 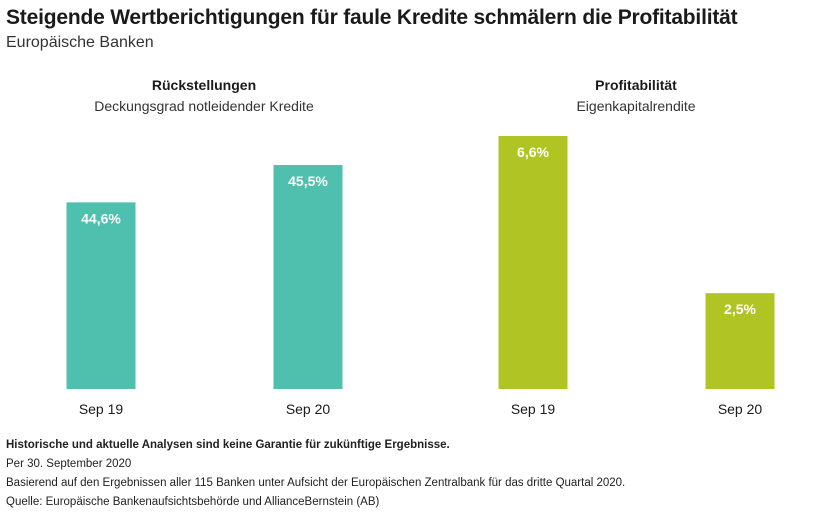 What do you see at coordinates (204, 106) in the screenshot?
I see `panel-subtitle-provisions: Deckungsgrad notleidender Kredite` at bounding box center [204, 106].